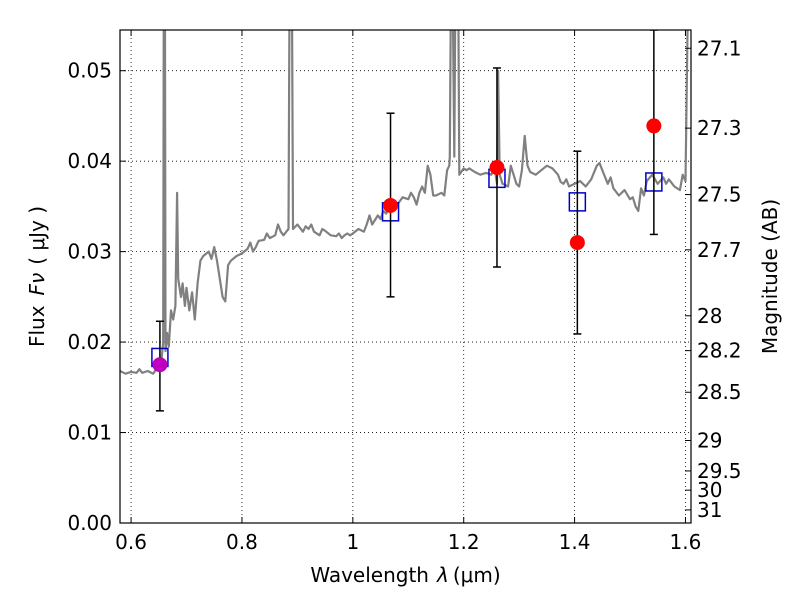 This screenshot has height=600, width=800. Describe the element at coordinates (464, 542) in the screenshot. I see `x-tick-label: 1.2` at that location.